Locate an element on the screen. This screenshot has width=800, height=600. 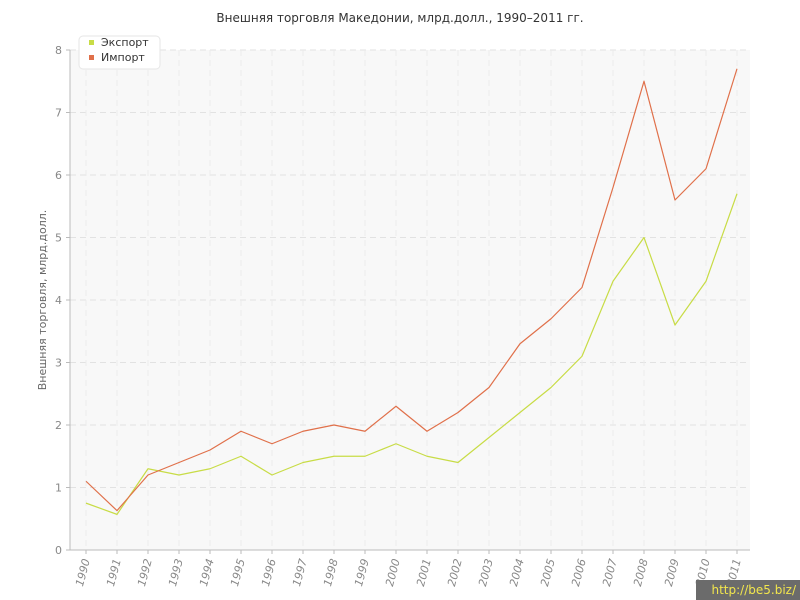
x-tick-label: 2000 is located at coordinates (393, 572).